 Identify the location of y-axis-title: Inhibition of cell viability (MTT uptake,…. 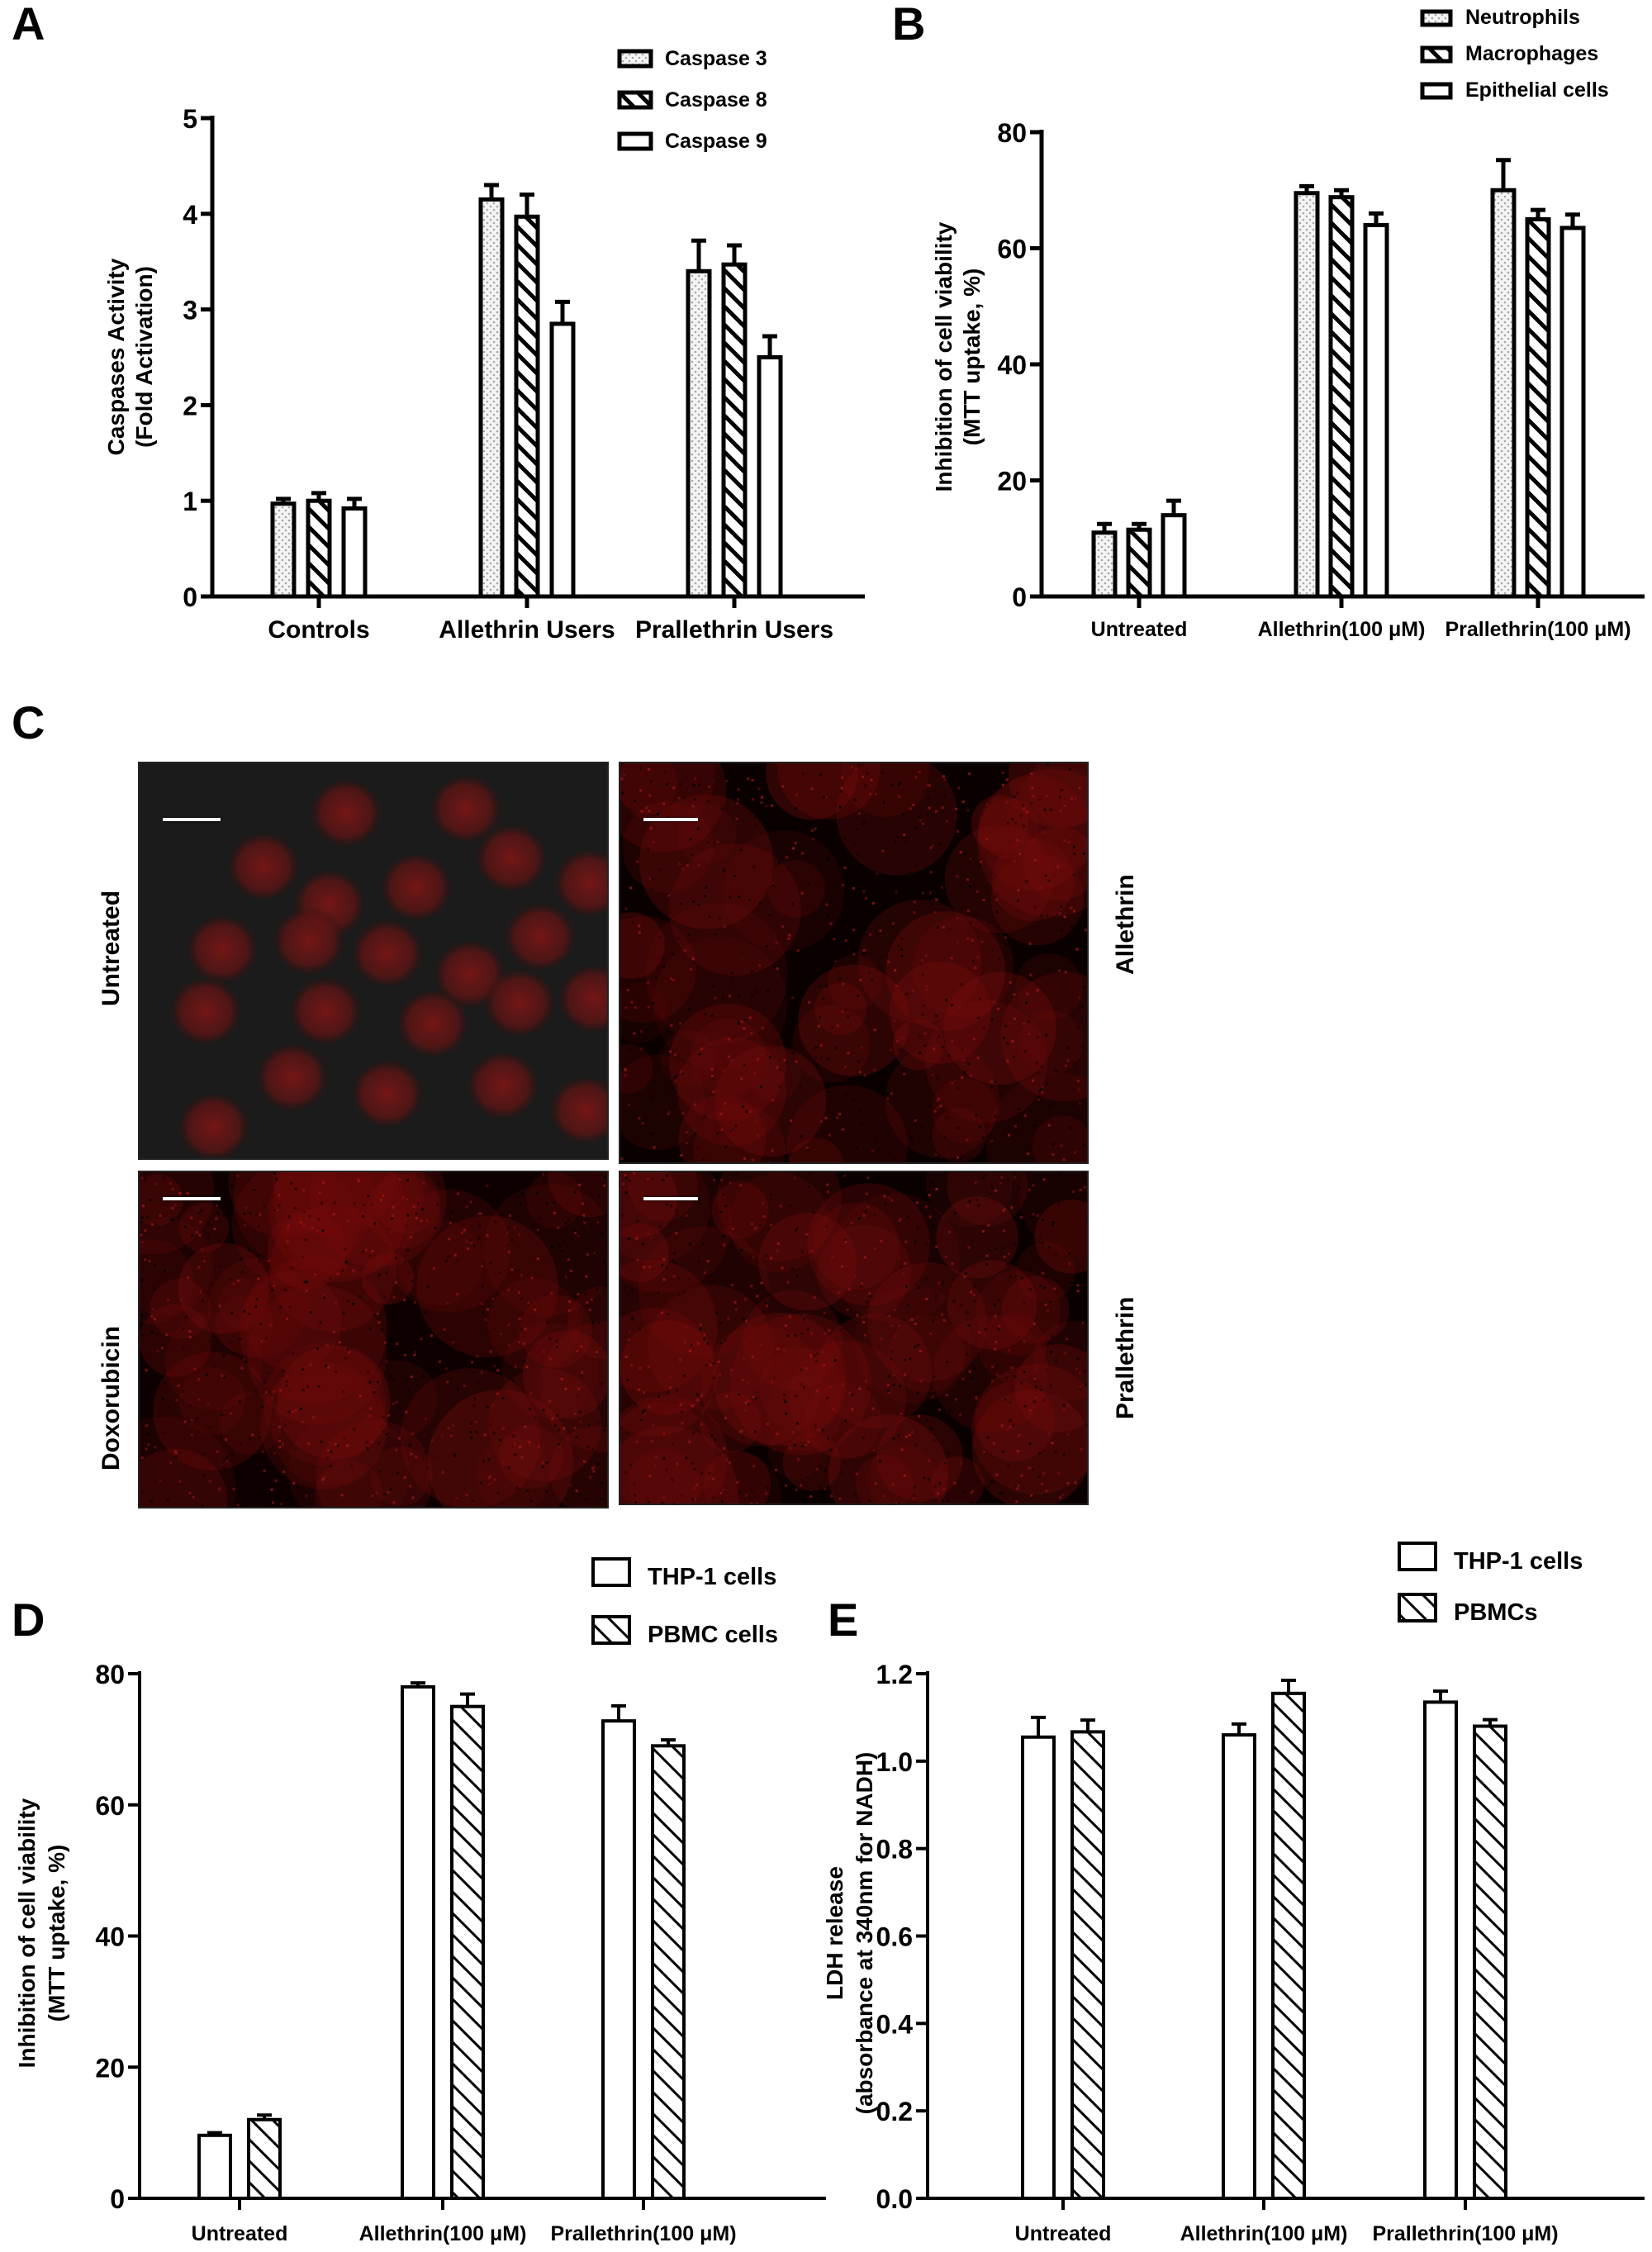
(958, 356).